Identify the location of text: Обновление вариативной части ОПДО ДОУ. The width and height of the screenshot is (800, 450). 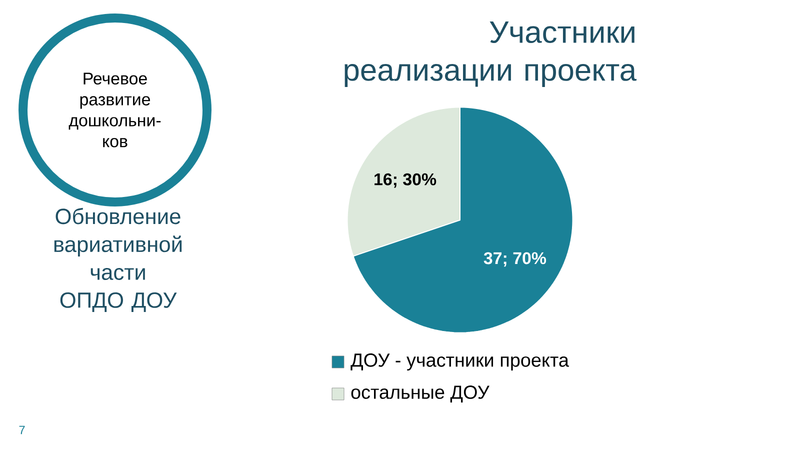
(118, 260).